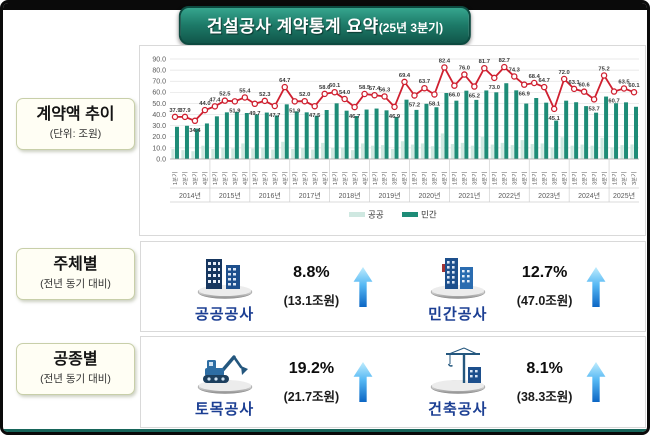 The width and height of the screenshot is (650, 435). I want to click on svg-text: 57.4, so click(375, 89).